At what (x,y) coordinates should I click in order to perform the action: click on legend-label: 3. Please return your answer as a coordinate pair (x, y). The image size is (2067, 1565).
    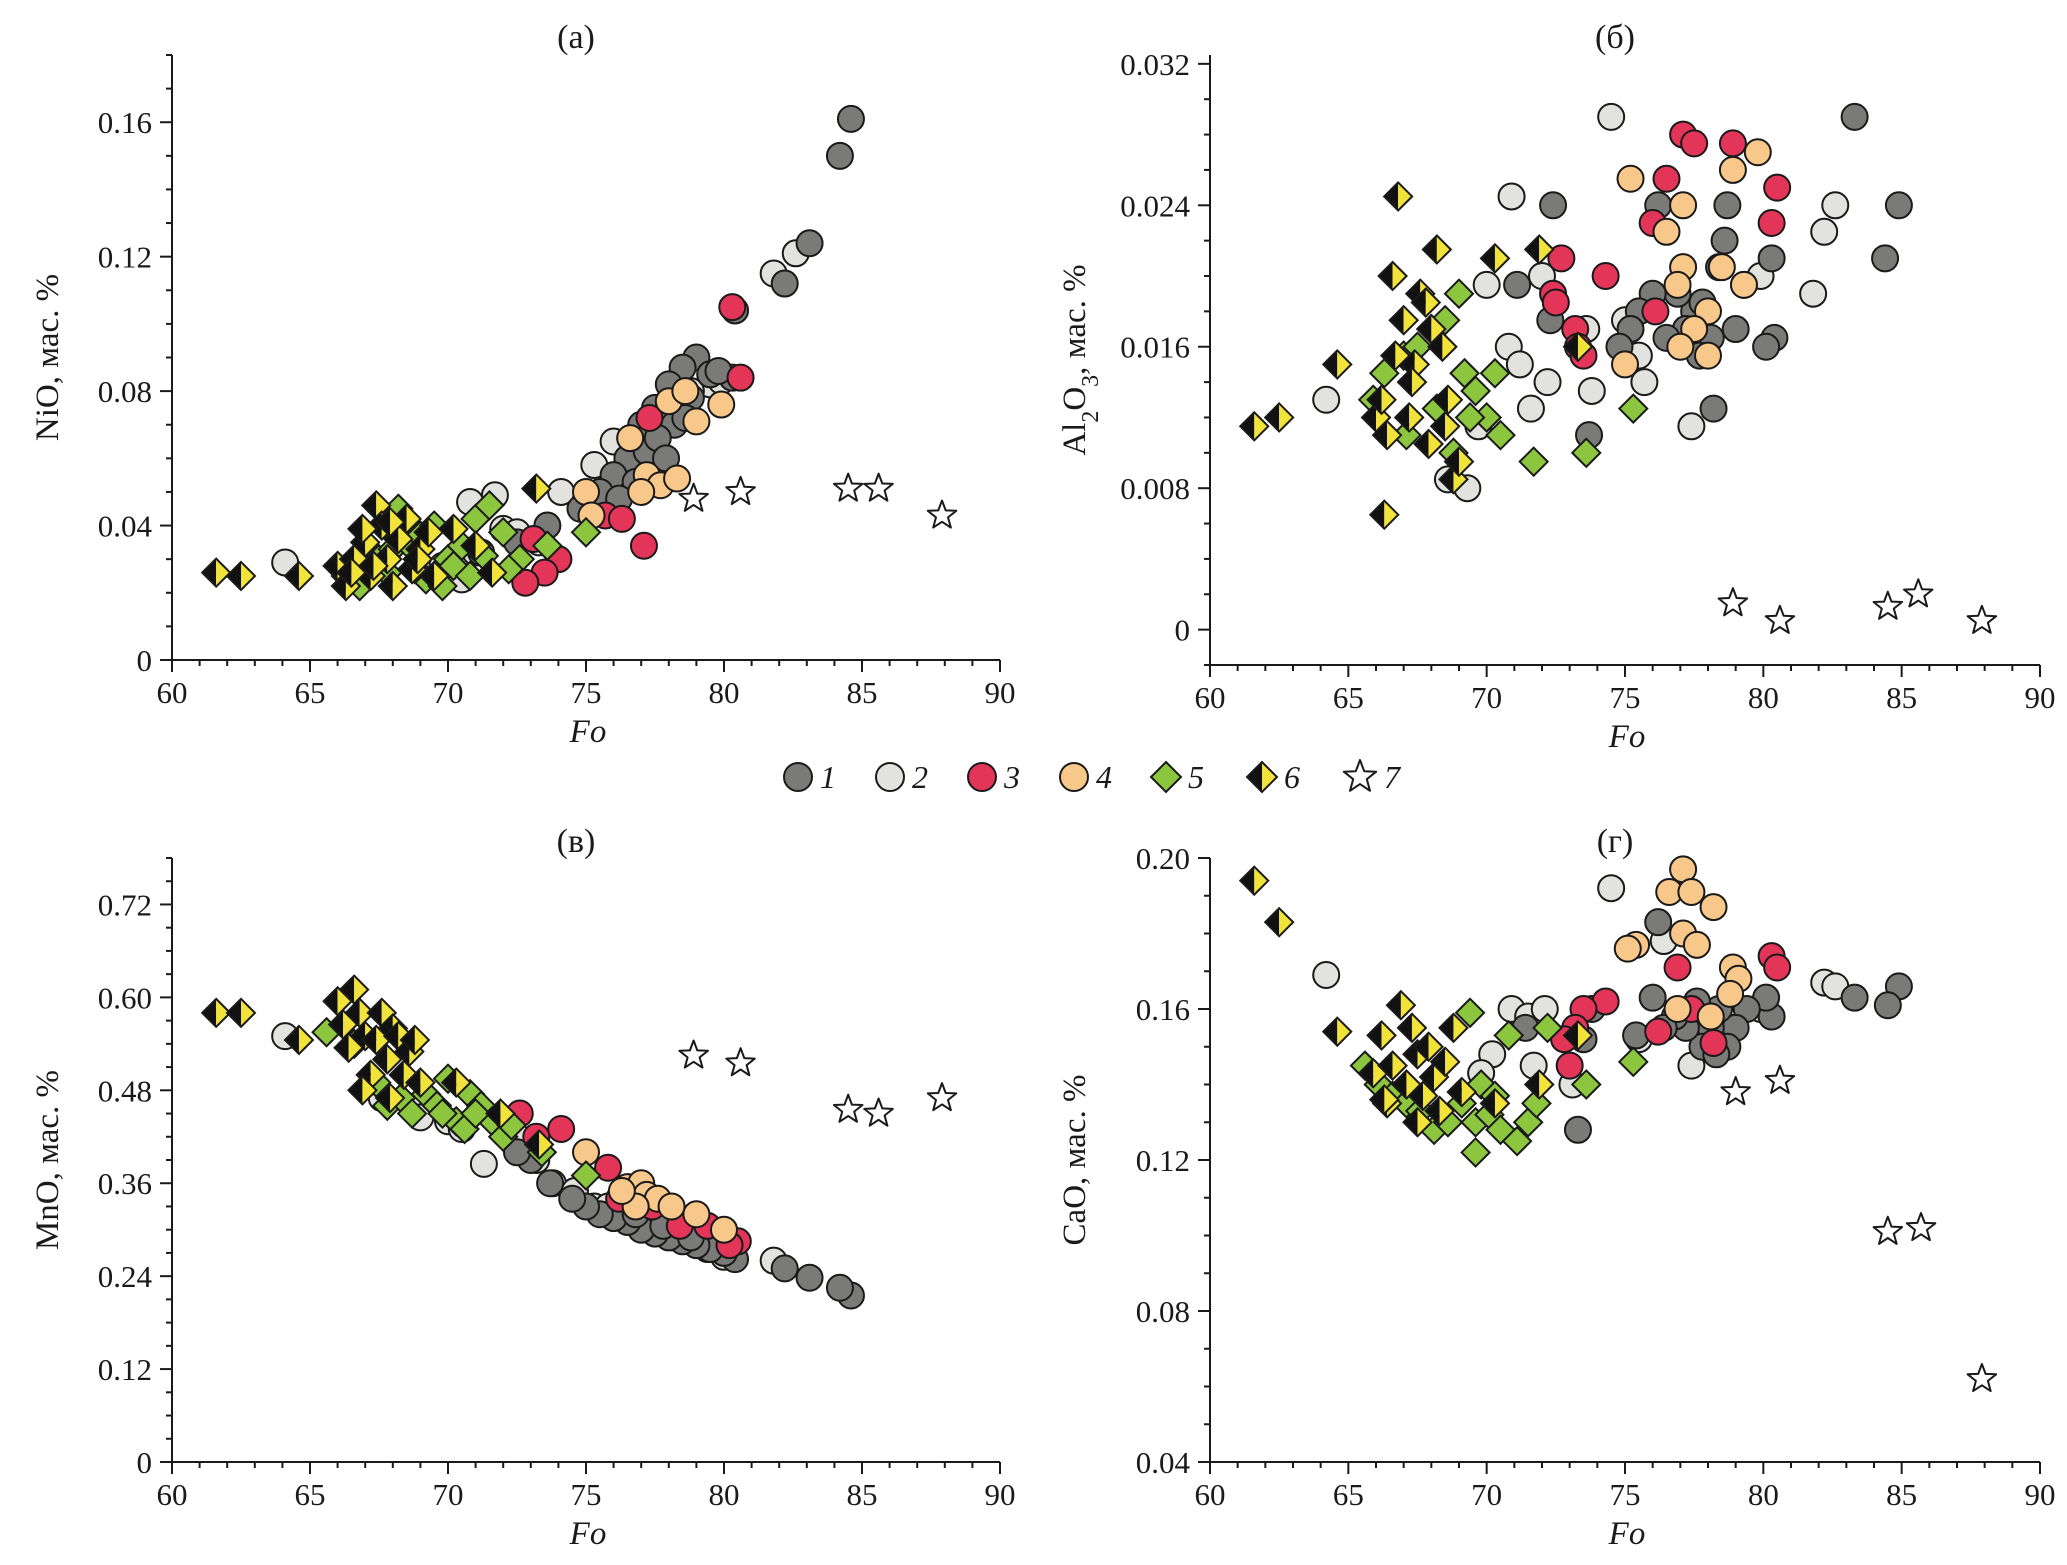
    Looking at the image, I should click on (1011, 777).